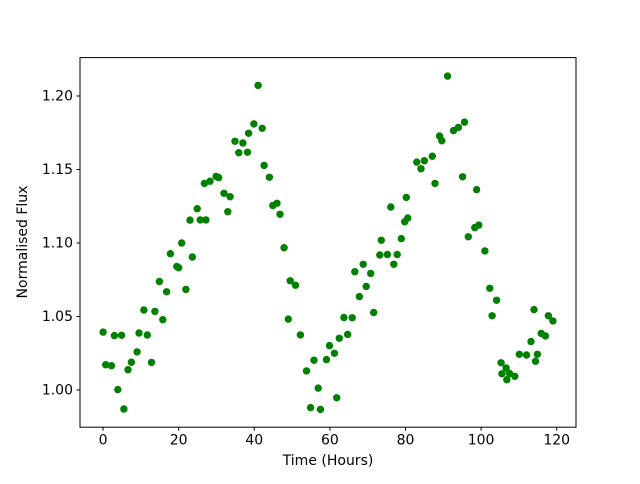  What do you see at coordinates (406, 441) in the screenshot?
I see `x-tick-label: 80` at bounding box center [406, 441].